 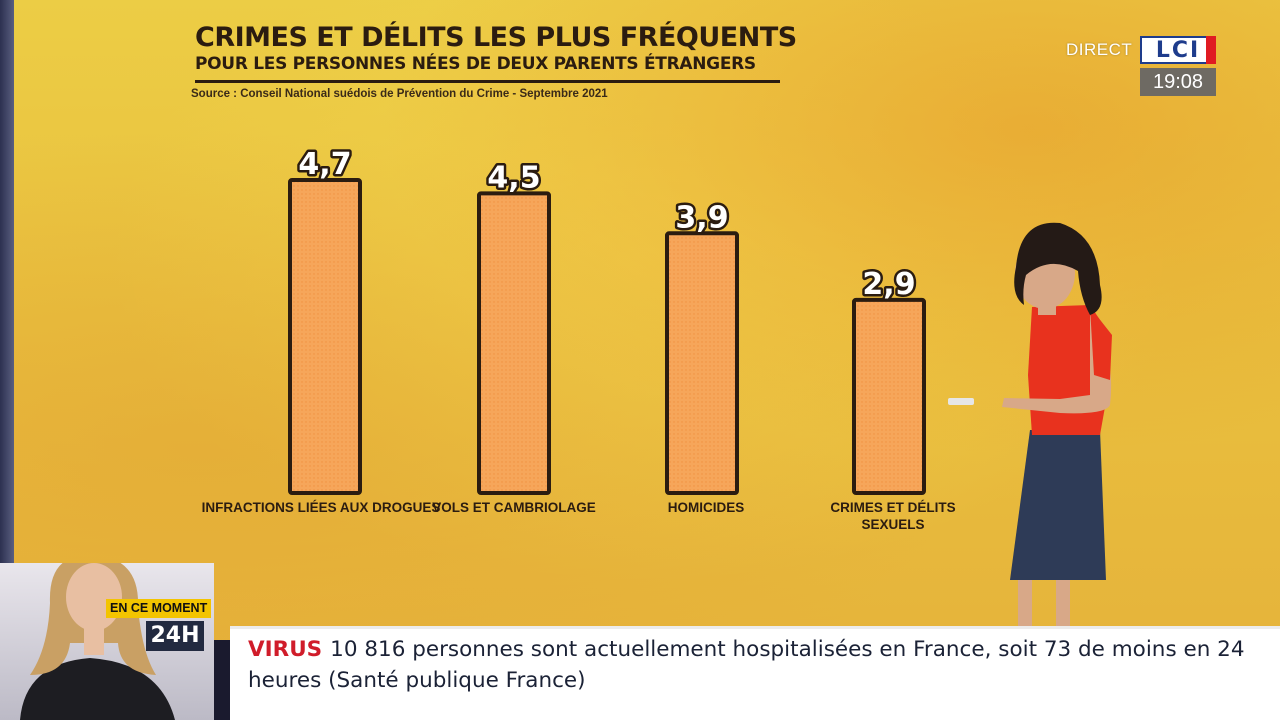 I want to click on value-label-4: 2,9, so click(x=888, y=284).